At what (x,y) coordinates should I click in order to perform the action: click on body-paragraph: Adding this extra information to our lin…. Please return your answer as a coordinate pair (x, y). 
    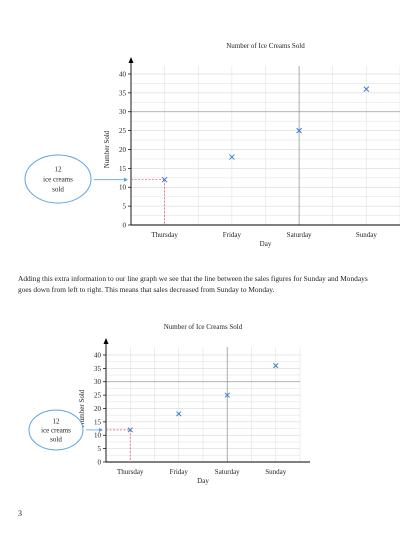
    Looking at the image, I should click on (193, 284).